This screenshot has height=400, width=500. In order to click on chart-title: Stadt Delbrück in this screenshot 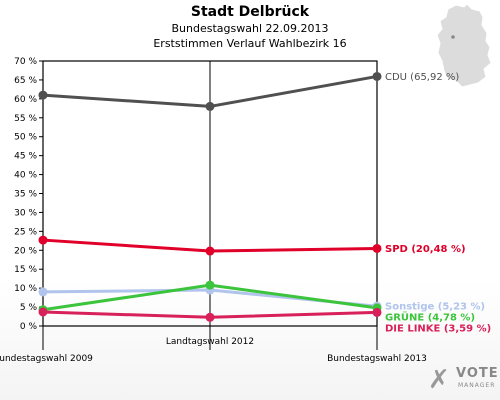, I will do `click(250, 12)`.